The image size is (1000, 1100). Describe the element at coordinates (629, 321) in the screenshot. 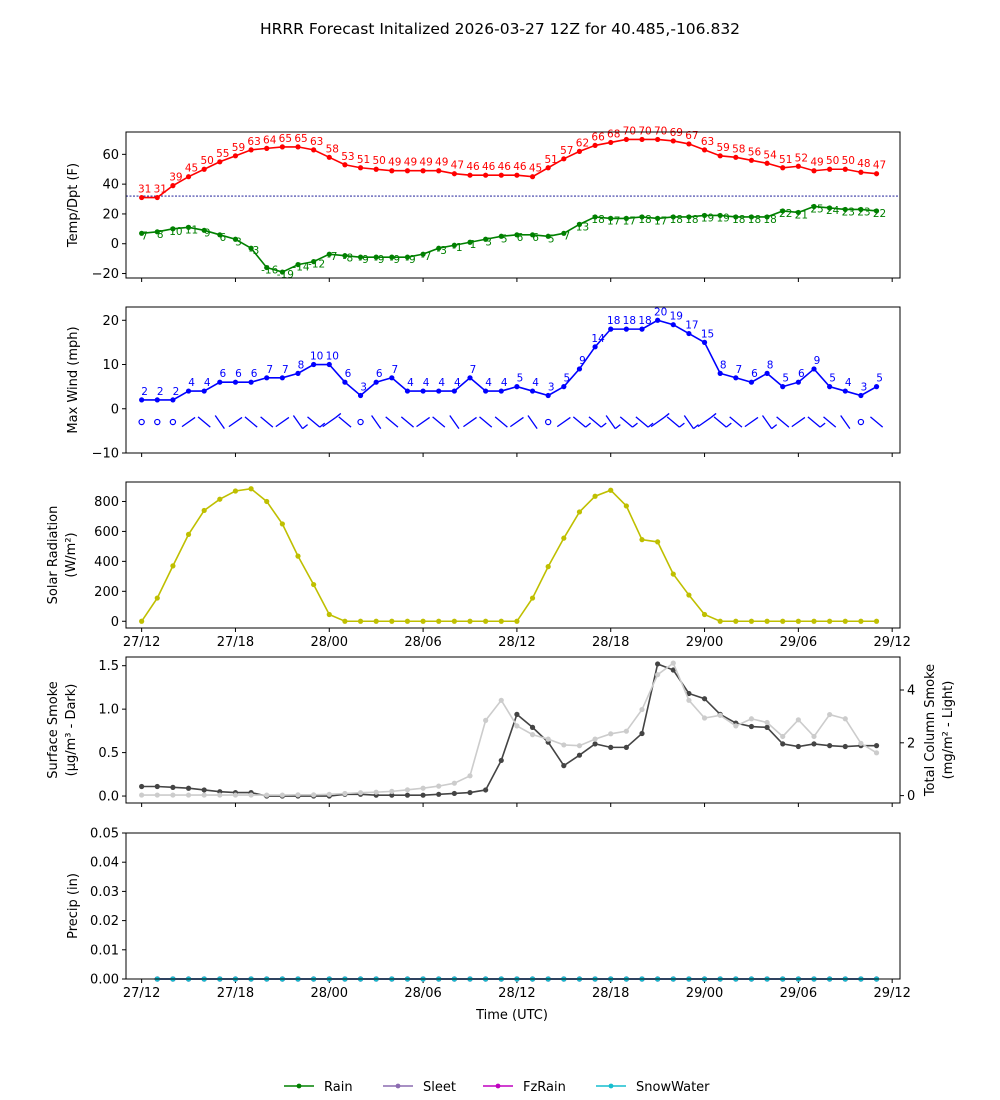

I see `max-wind-data-label: 18` at that location.